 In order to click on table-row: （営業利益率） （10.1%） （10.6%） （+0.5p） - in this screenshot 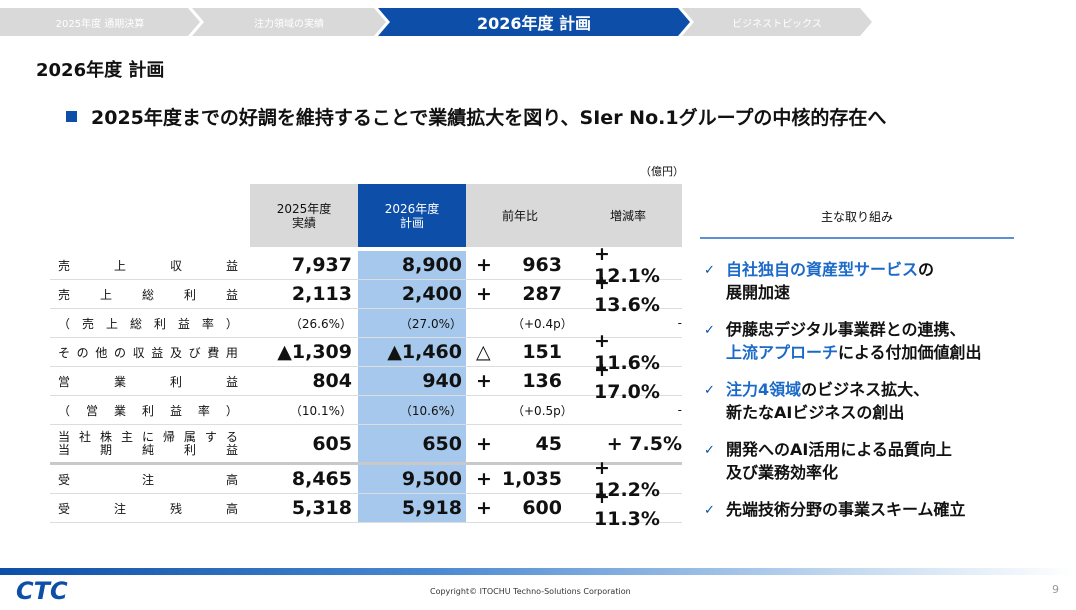, I will do `click(366, 410)`.